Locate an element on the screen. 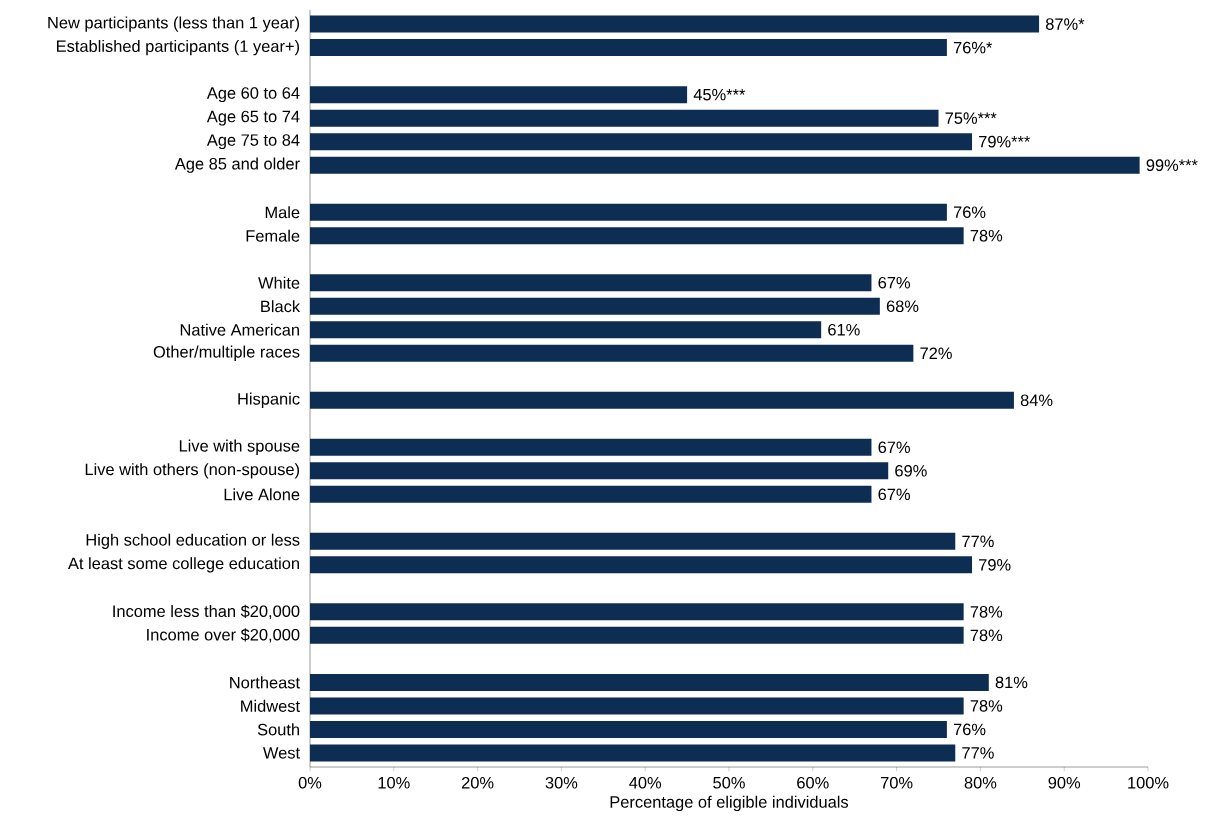  y-tick-label: Age 65 to 74 is located at coordinates (253, 118).